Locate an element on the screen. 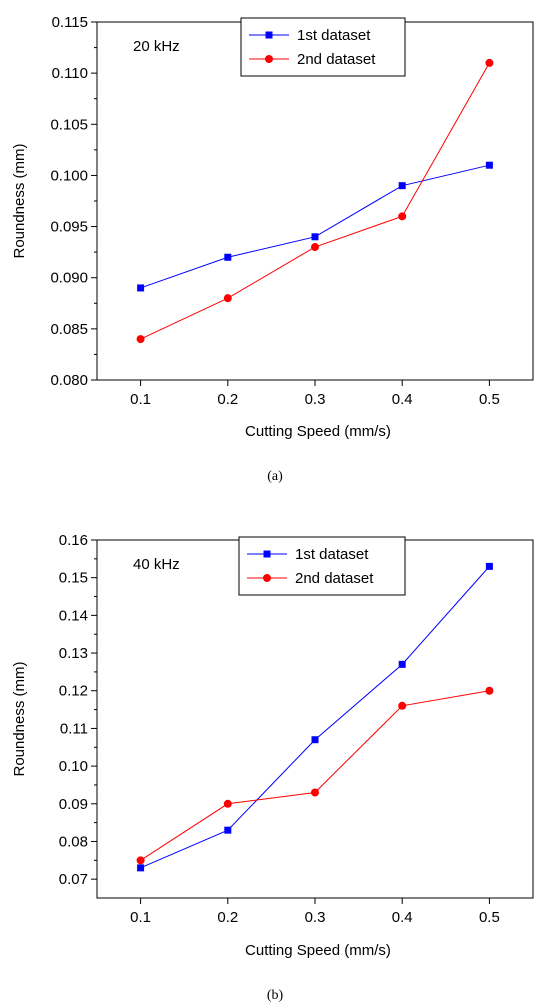 The image size is (550, 1008). frequency-annotation: 40 kHz is located at coordinates (156, 564).